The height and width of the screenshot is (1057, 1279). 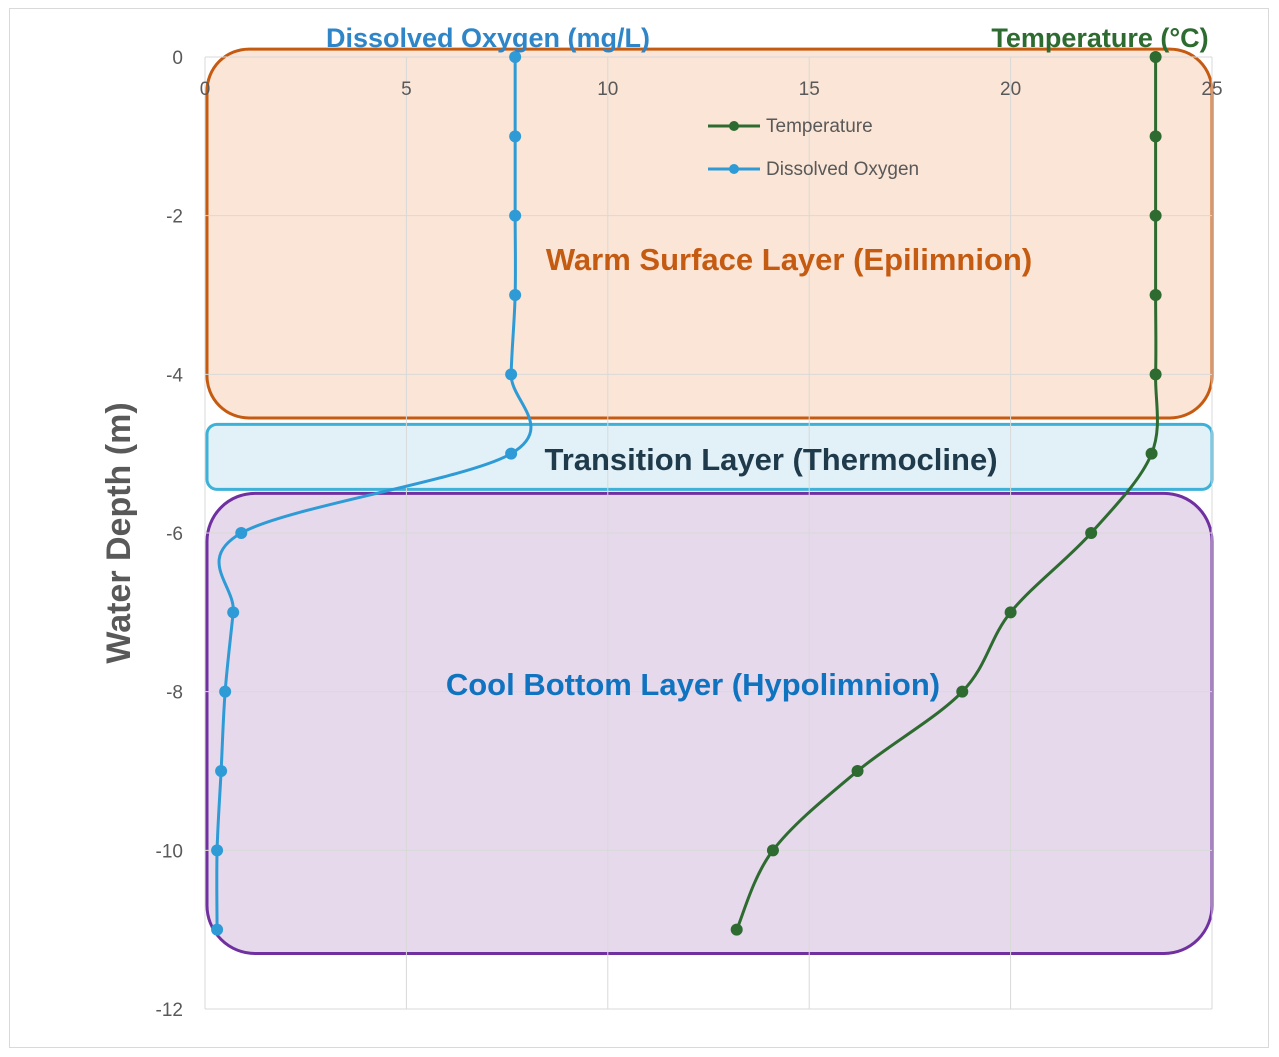 I want to click on y-axis-title: Water Depth (m), so click(x=119, y=532).